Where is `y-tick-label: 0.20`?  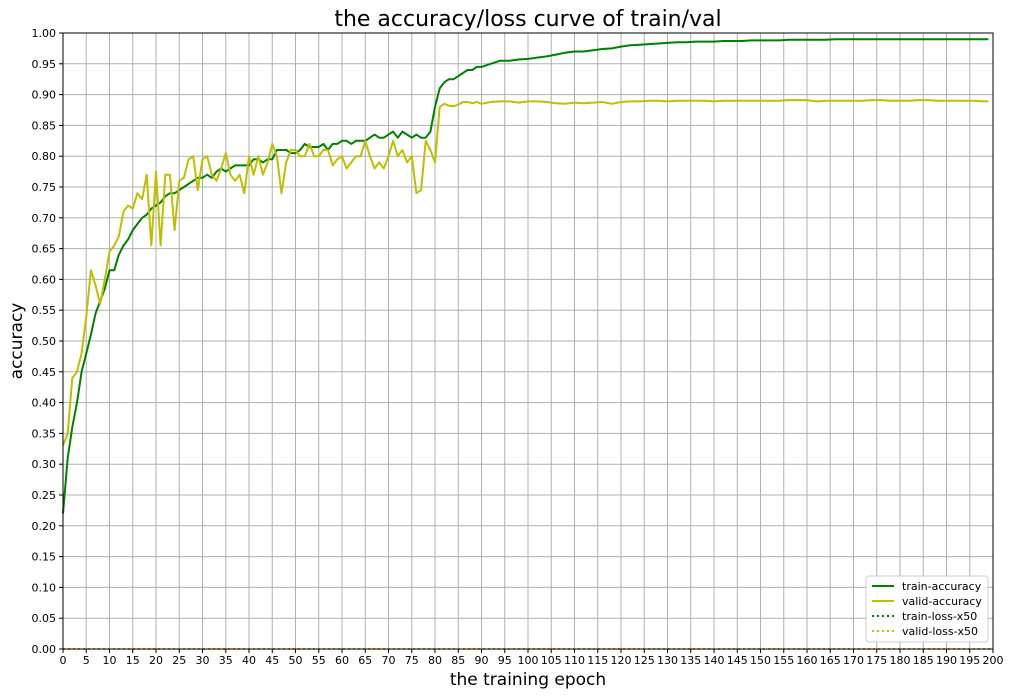 y-tick-label: 0.20 is located at coordinates (44, 526).